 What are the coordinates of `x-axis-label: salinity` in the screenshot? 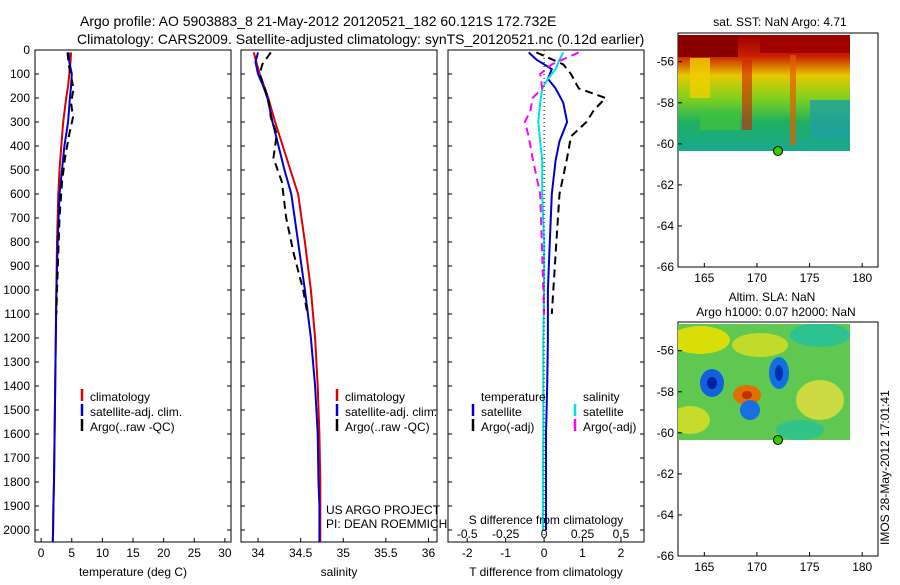 It's located at (339, 572).